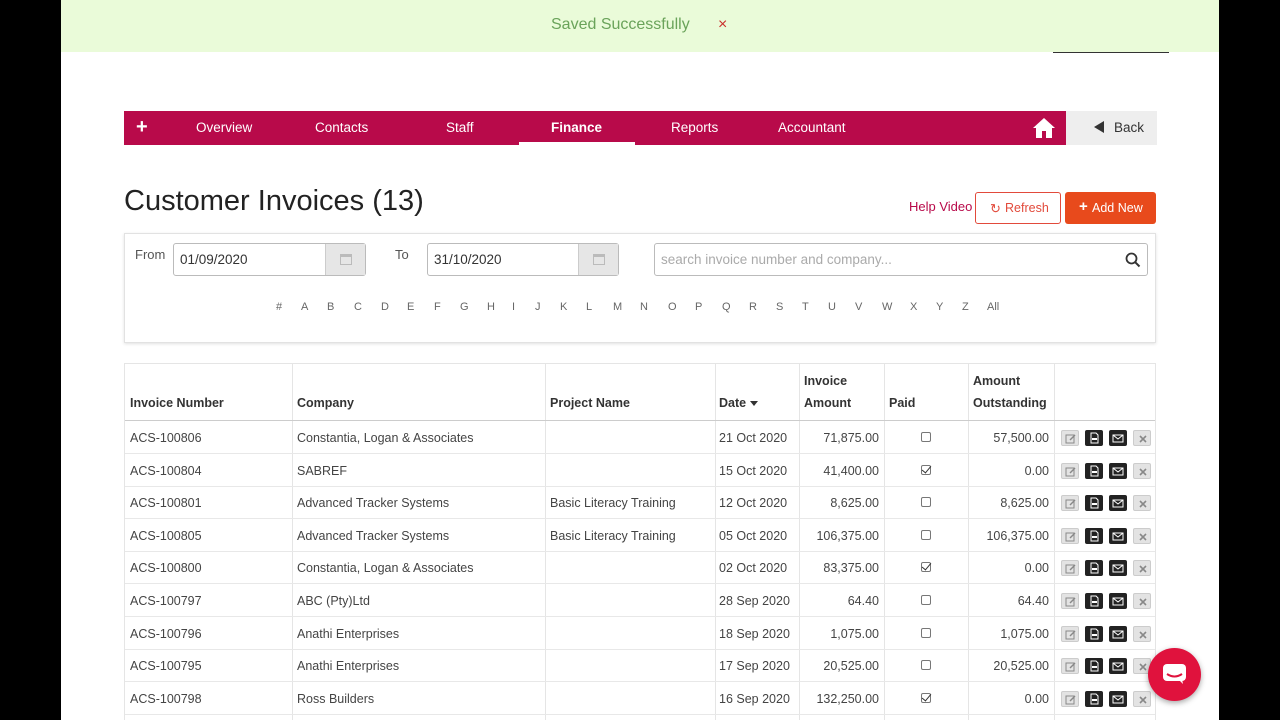 The width and height of the screenshot is (1280, 720). I want to click on alpha-filter-i: I, so click(514, 307).